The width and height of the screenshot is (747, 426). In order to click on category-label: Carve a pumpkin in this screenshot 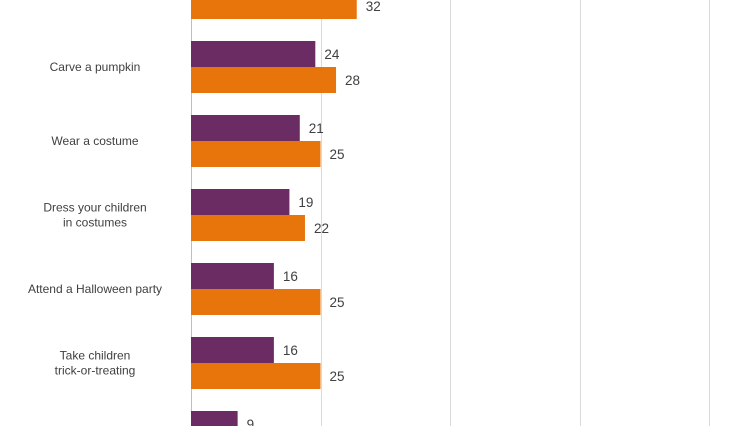, I will do `click(95, 67)`.